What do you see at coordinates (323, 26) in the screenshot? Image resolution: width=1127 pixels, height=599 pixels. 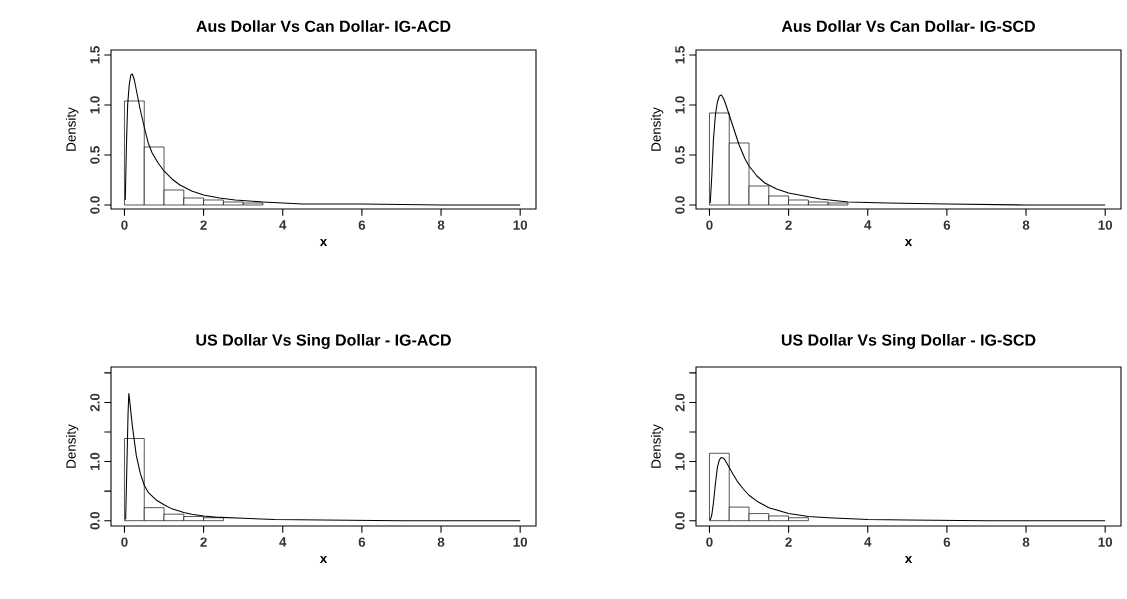 I see `chart-title: Aus Dollar Vs Can Dollar- IG-ACD` at bounding box center [323, 26].